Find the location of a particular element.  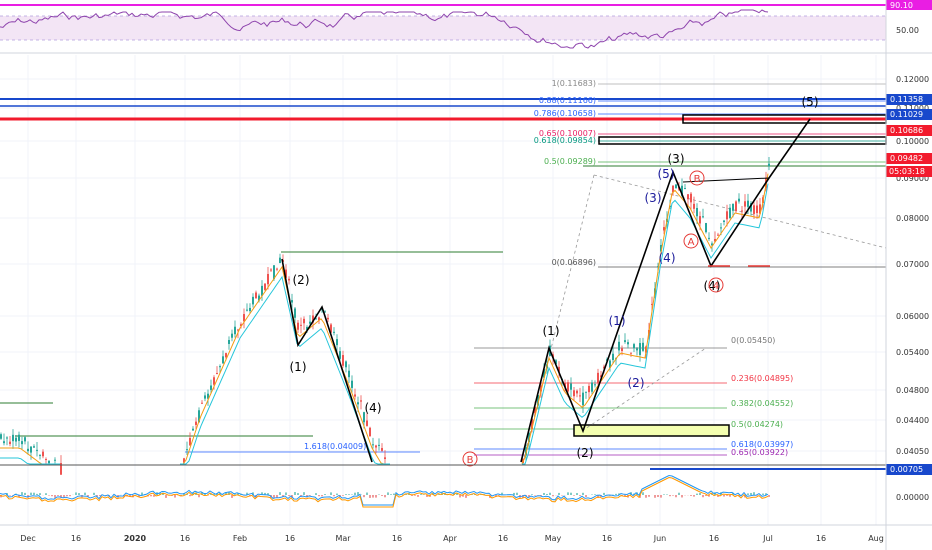

circle-label-4: 4 is located at coordinates (716, 285).